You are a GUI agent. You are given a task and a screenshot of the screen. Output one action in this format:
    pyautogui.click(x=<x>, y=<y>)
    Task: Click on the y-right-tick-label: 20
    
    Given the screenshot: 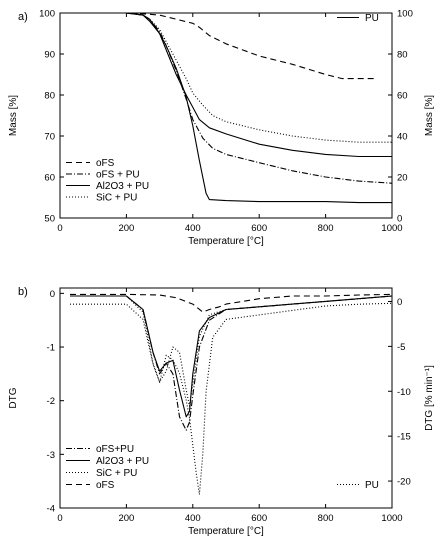 What is the action you would take?
    pyautogui.click(x=402, y=178)
    